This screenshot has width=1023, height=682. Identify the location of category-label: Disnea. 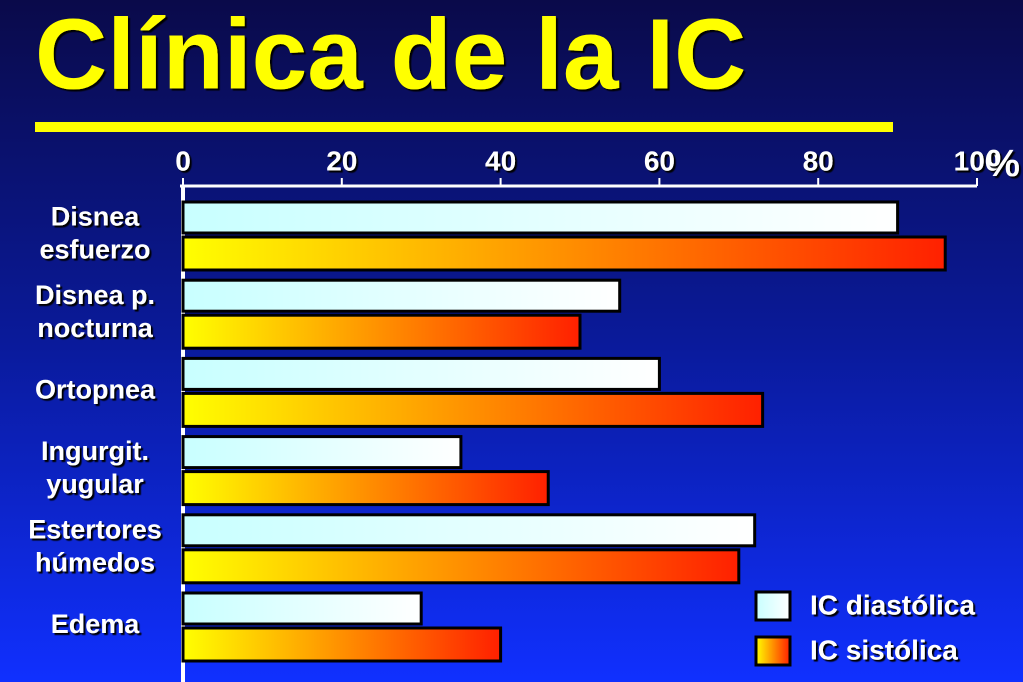
(96, 217).